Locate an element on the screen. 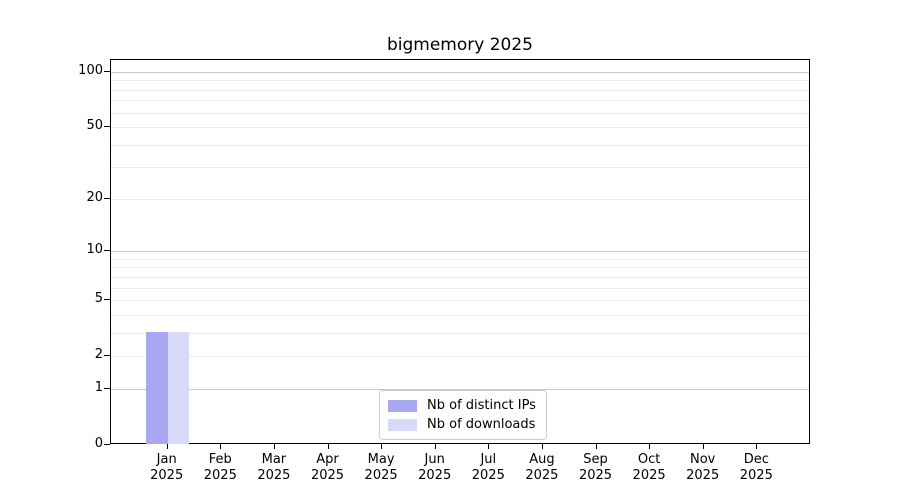 This screenshot has height=500, width=900. legend-item-downloads: Nb of downloads is located at coordinates (462, 424).